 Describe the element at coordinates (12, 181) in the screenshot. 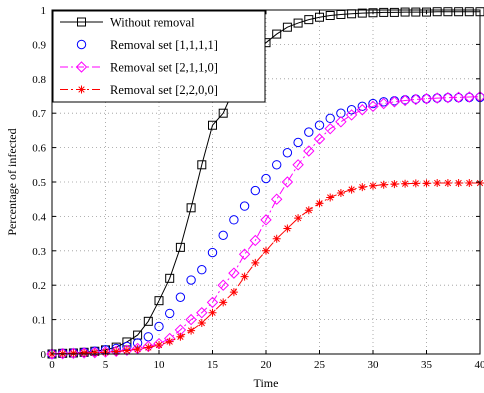

I see `y-axis-label: Percentage of infected` at that location.